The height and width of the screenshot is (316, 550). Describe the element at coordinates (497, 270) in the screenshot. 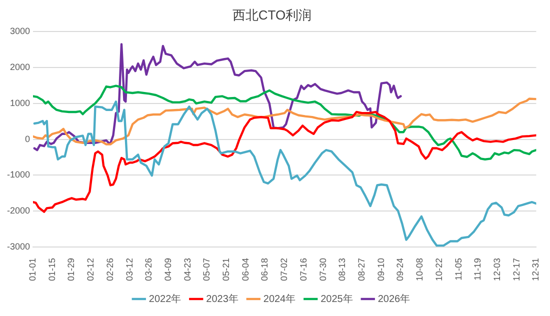

I see `x-tick-label: 12-03` at that location.